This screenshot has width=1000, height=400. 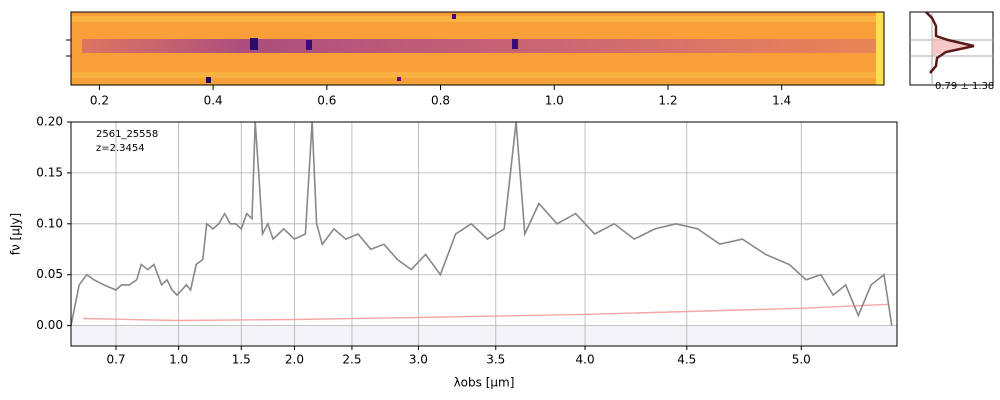 I want to click on x-tick-label: 1.5, so click(x=241, y=360).